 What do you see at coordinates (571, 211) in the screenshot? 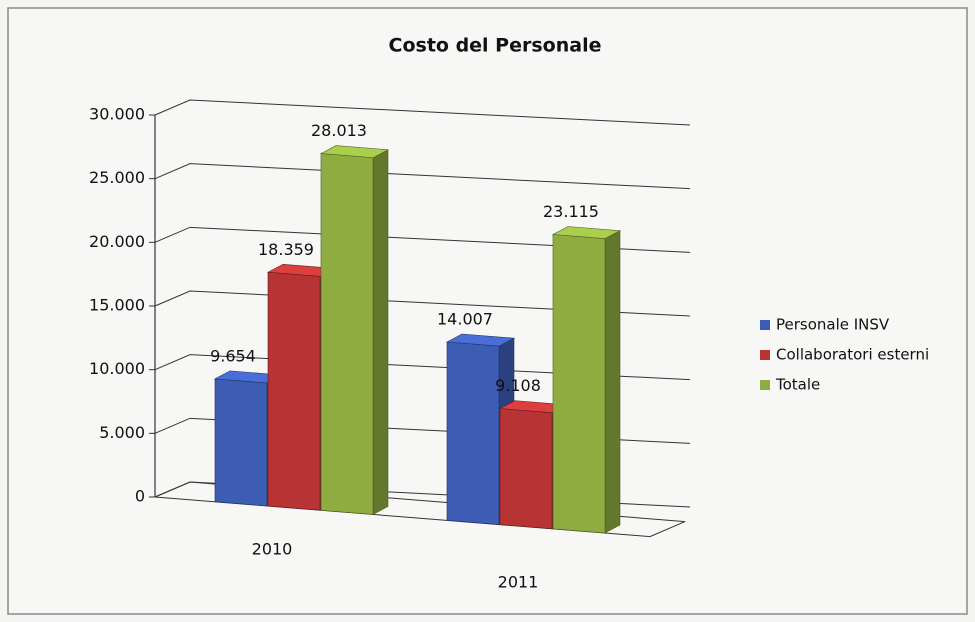
I see `data-label: 23.115` at bounding box center [571, 211].